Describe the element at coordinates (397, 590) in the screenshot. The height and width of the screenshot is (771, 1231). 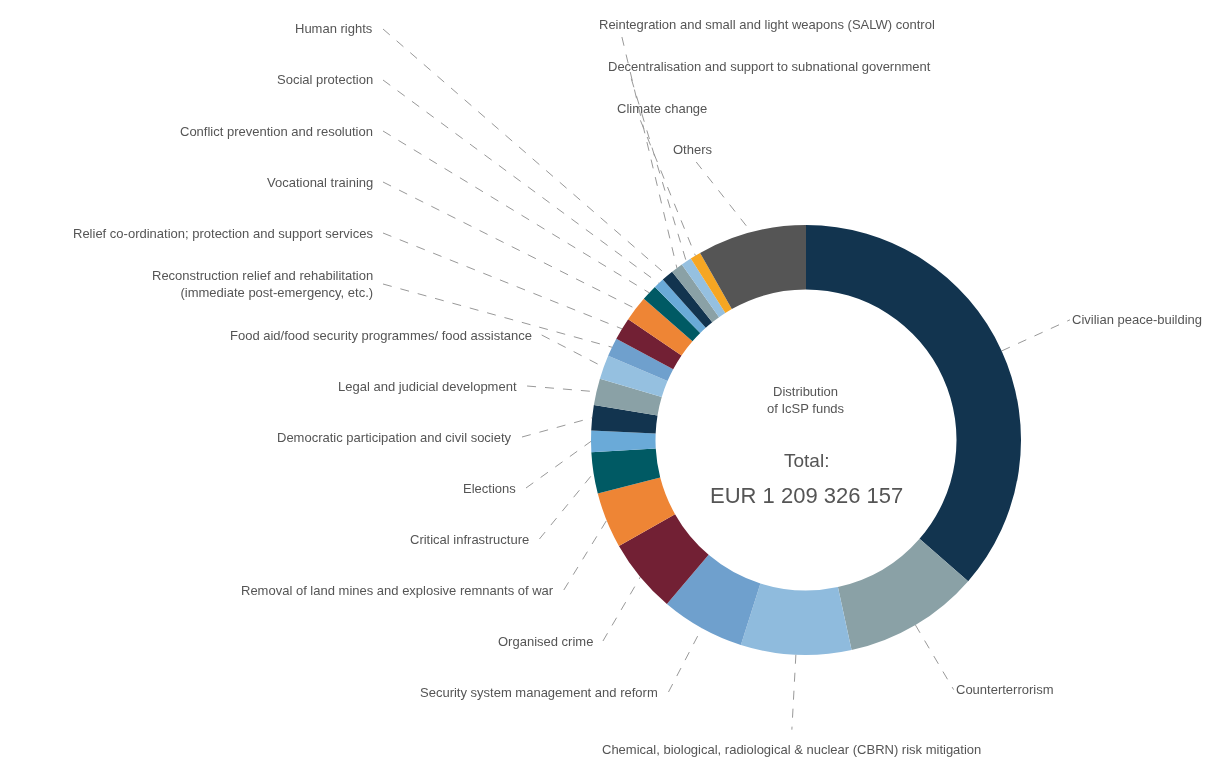
I see `slice-label: Removal of land mines and explosive remnants of war` at that location.